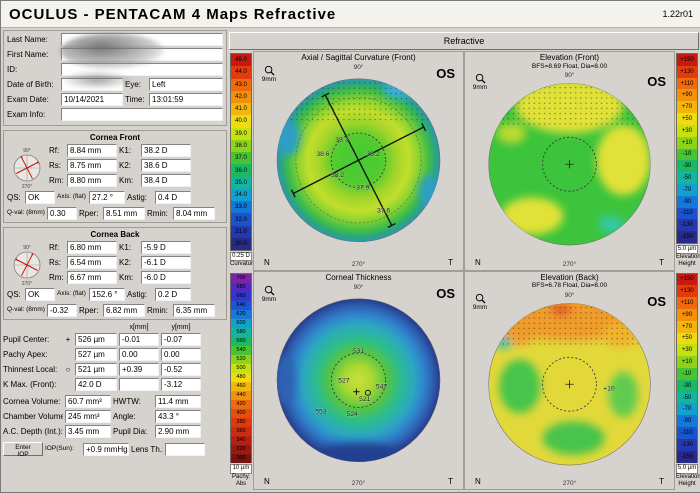  What do you see at coordinates (40, 294) in the screenshot?
I see `qs-back-value: OK` at bounding box center [40, 294].